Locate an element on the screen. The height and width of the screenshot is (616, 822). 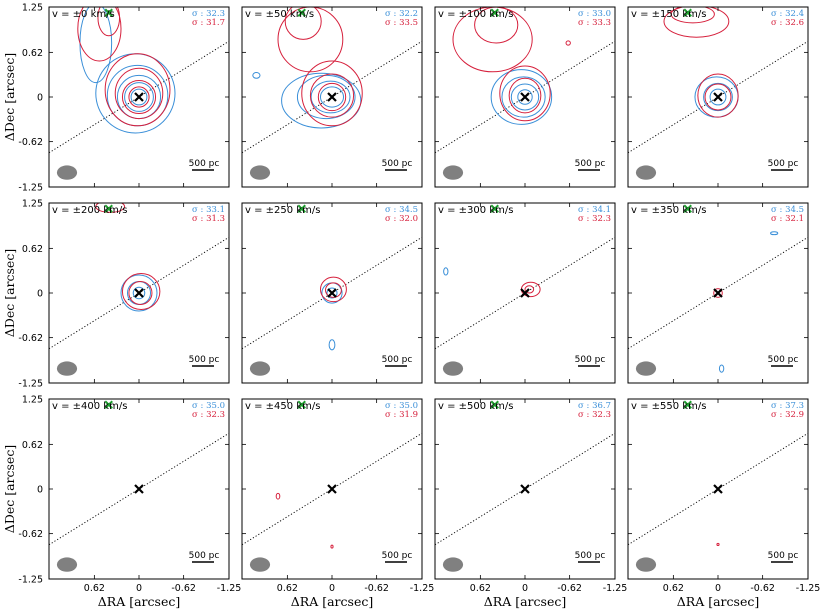
sigma-red-label: σ : 31.3 is located at coordinates (208, 219).